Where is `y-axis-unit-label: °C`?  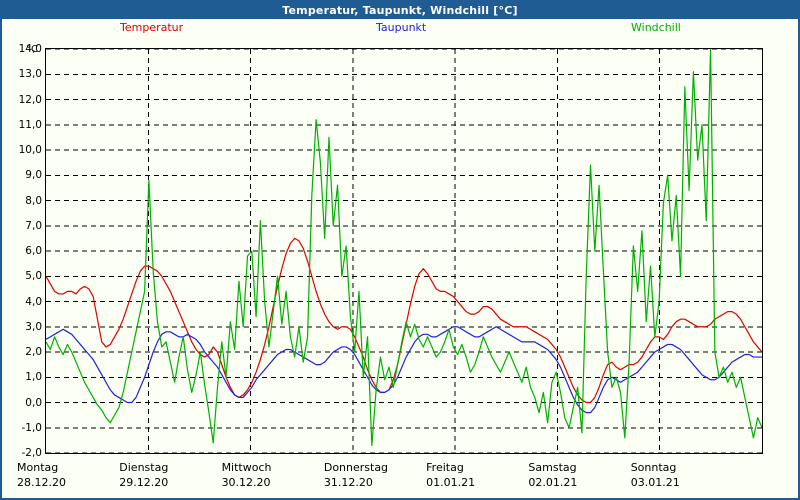
y-axis-unit-label: °C is located at coordinates (32, 49).